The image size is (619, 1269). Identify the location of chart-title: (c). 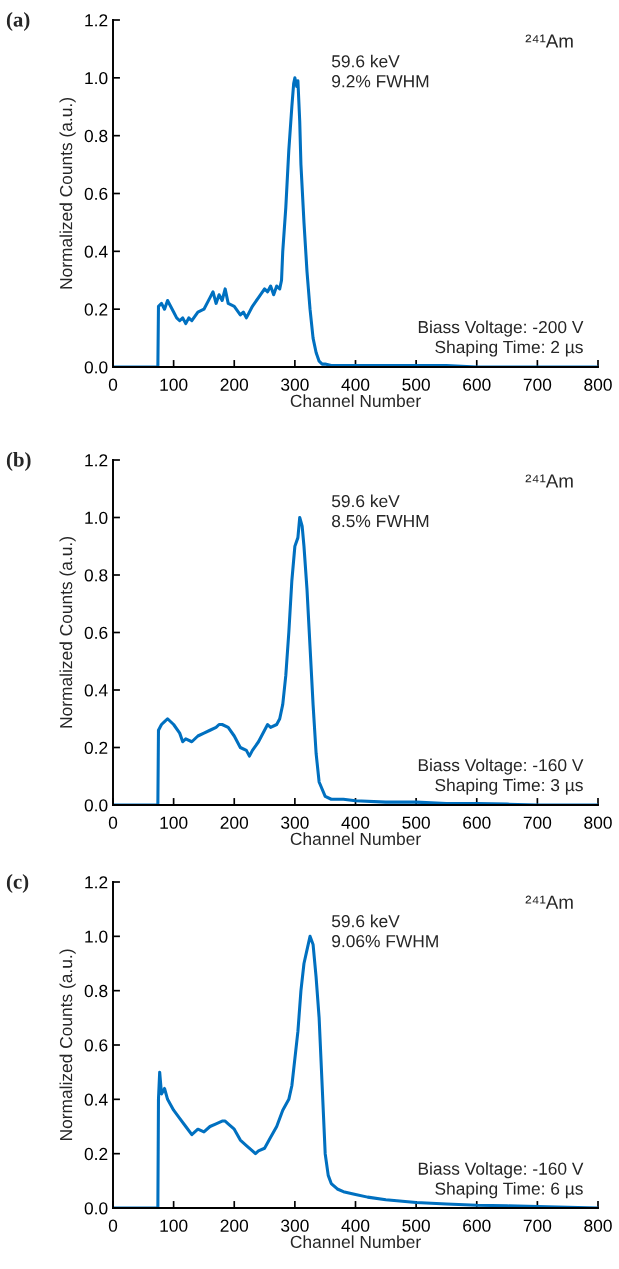
(17, 883).